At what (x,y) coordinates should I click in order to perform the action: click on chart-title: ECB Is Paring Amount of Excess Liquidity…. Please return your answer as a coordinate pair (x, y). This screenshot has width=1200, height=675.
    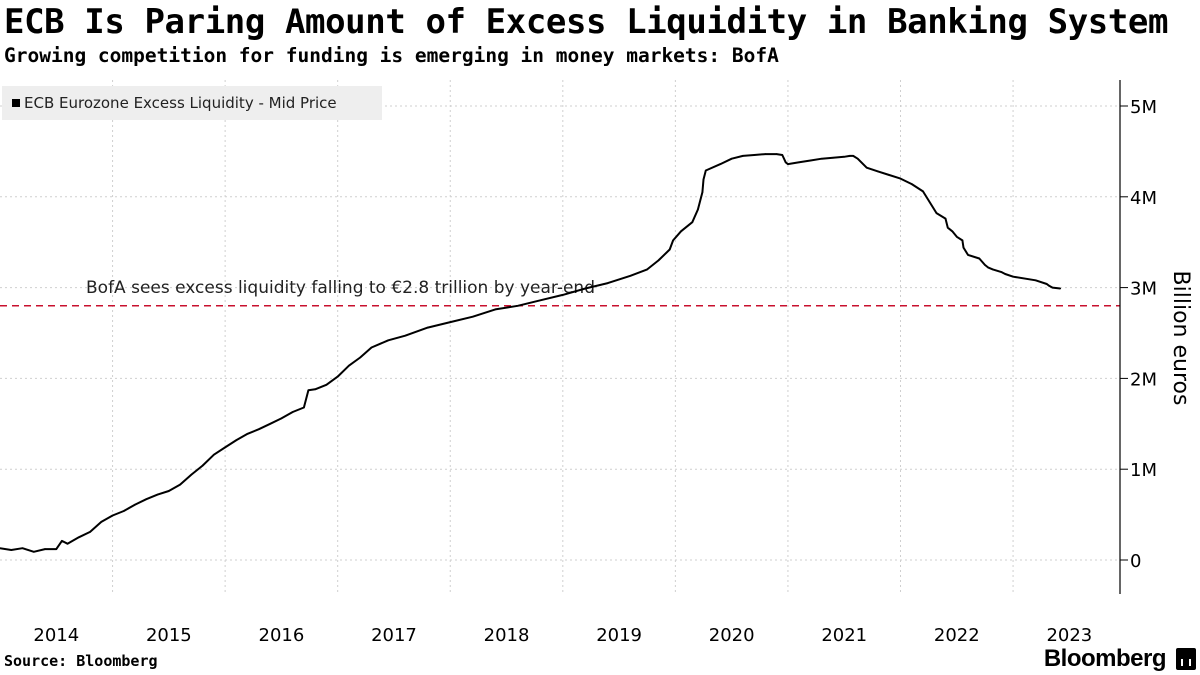
    Looking at the image, I should click on (586, 22).